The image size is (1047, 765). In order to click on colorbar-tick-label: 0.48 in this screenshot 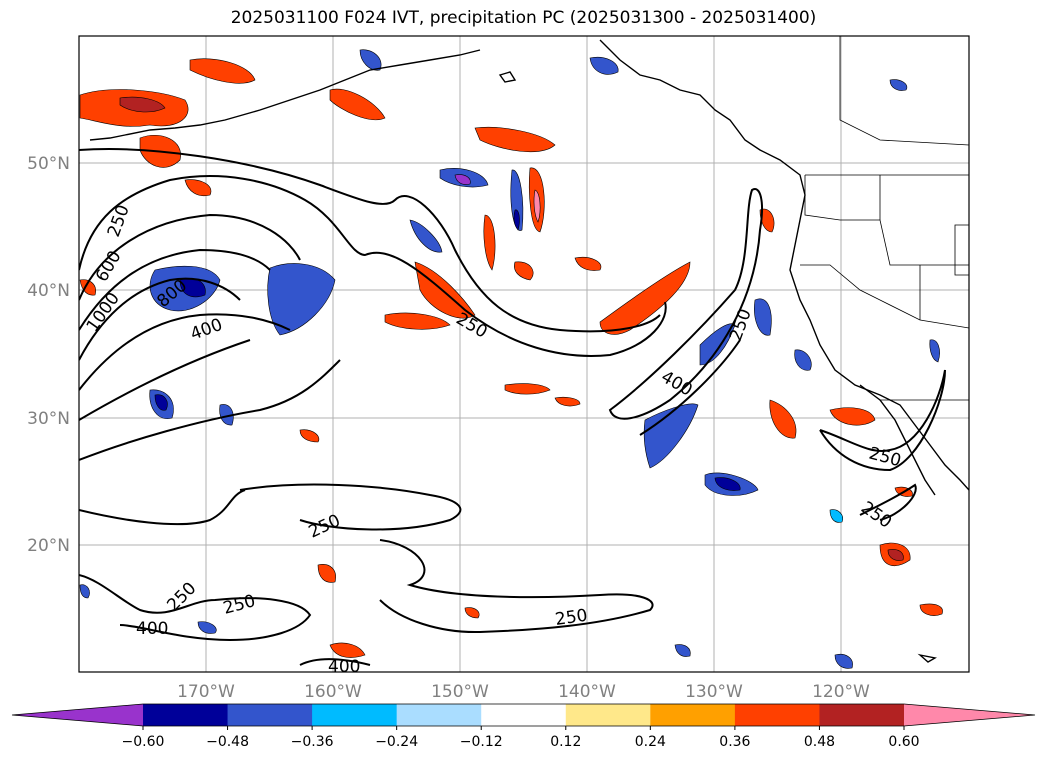, I will do `click(819, 742)`.